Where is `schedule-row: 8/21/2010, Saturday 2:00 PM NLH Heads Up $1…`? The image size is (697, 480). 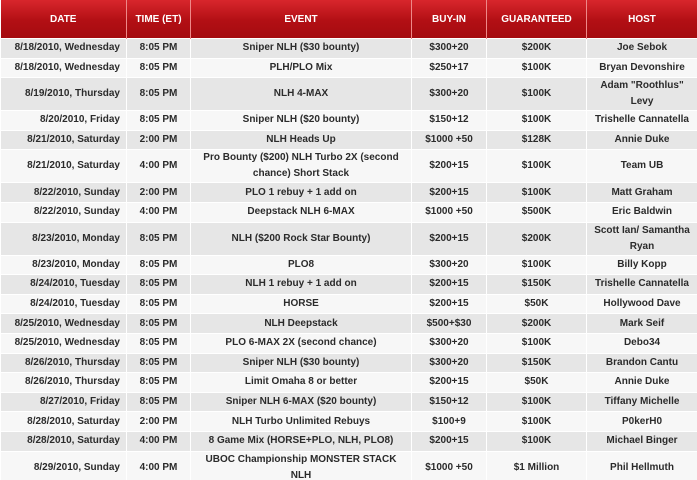 schedule-row: 8/21/2010, Saturday 2:00 PM NLH Heads Up $1… is located at coordinates (348, 140).